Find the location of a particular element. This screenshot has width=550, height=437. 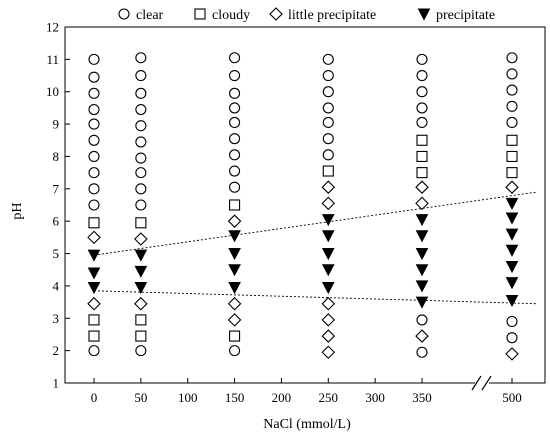

x-tick-label: 100 is located at coordinates (188, 397).